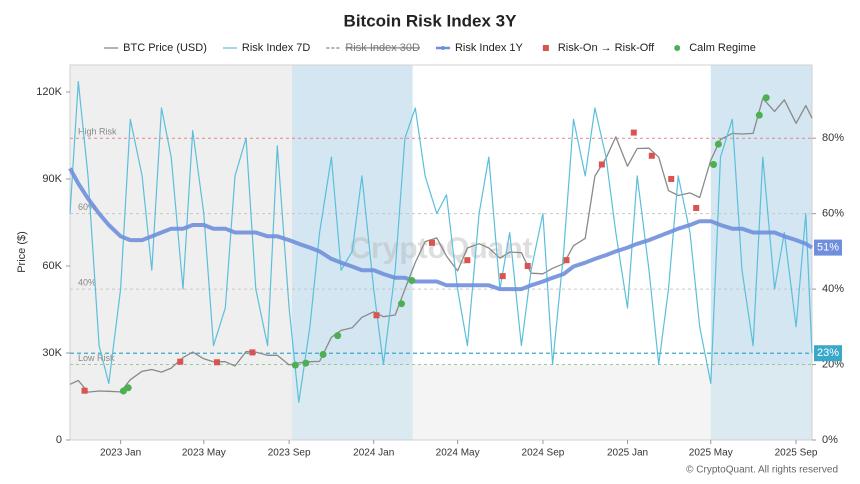 The height and width of the screenshot is (484, 860). I want to click on legend-item: Calm Regime, so click(715, 48).